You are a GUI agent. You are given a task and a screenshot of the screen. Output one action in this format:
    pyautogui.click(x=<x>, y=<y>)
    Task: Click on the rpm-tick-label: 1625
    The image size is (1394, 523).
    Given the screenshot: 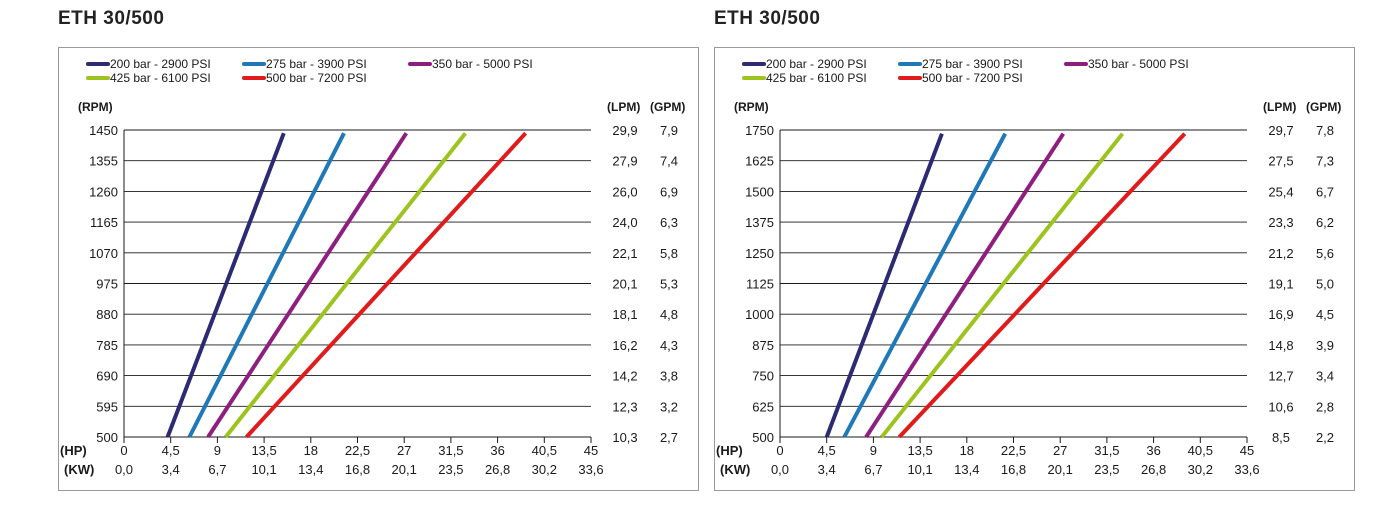 What is the action you would take?
    pyautogui.click(x=759, y=161)
    